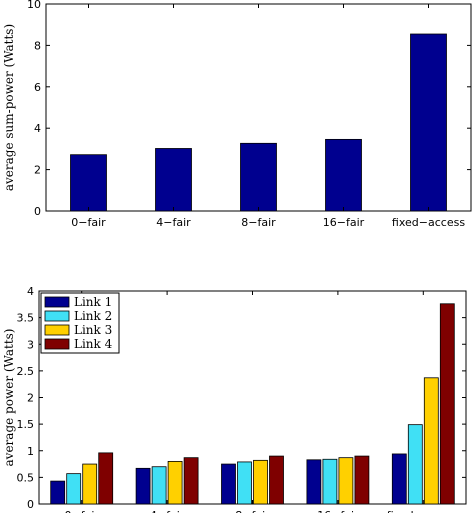 This screenshot has width=474, height=513. I want to click on legend-label: Link 1, so click(93, 302).